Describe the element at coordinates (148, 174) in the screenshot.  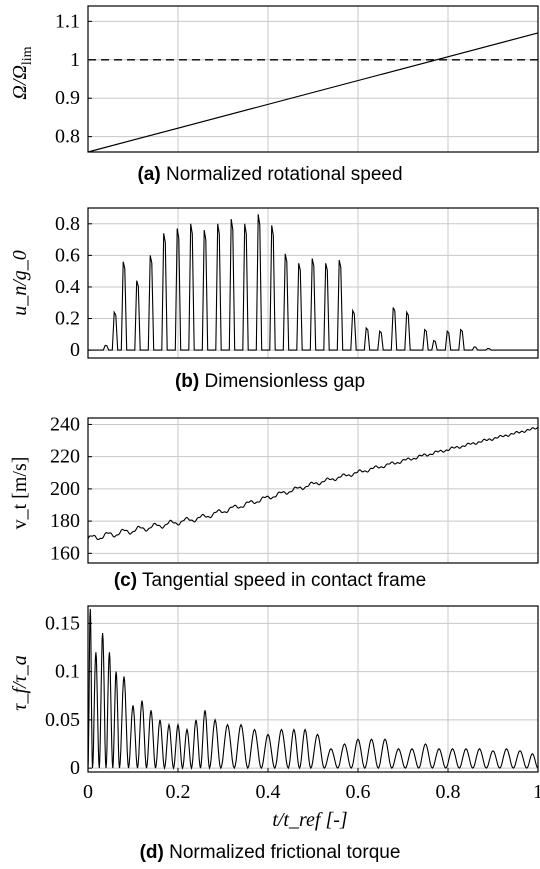
I see `panel-a-caption-label: (a)` at that location.